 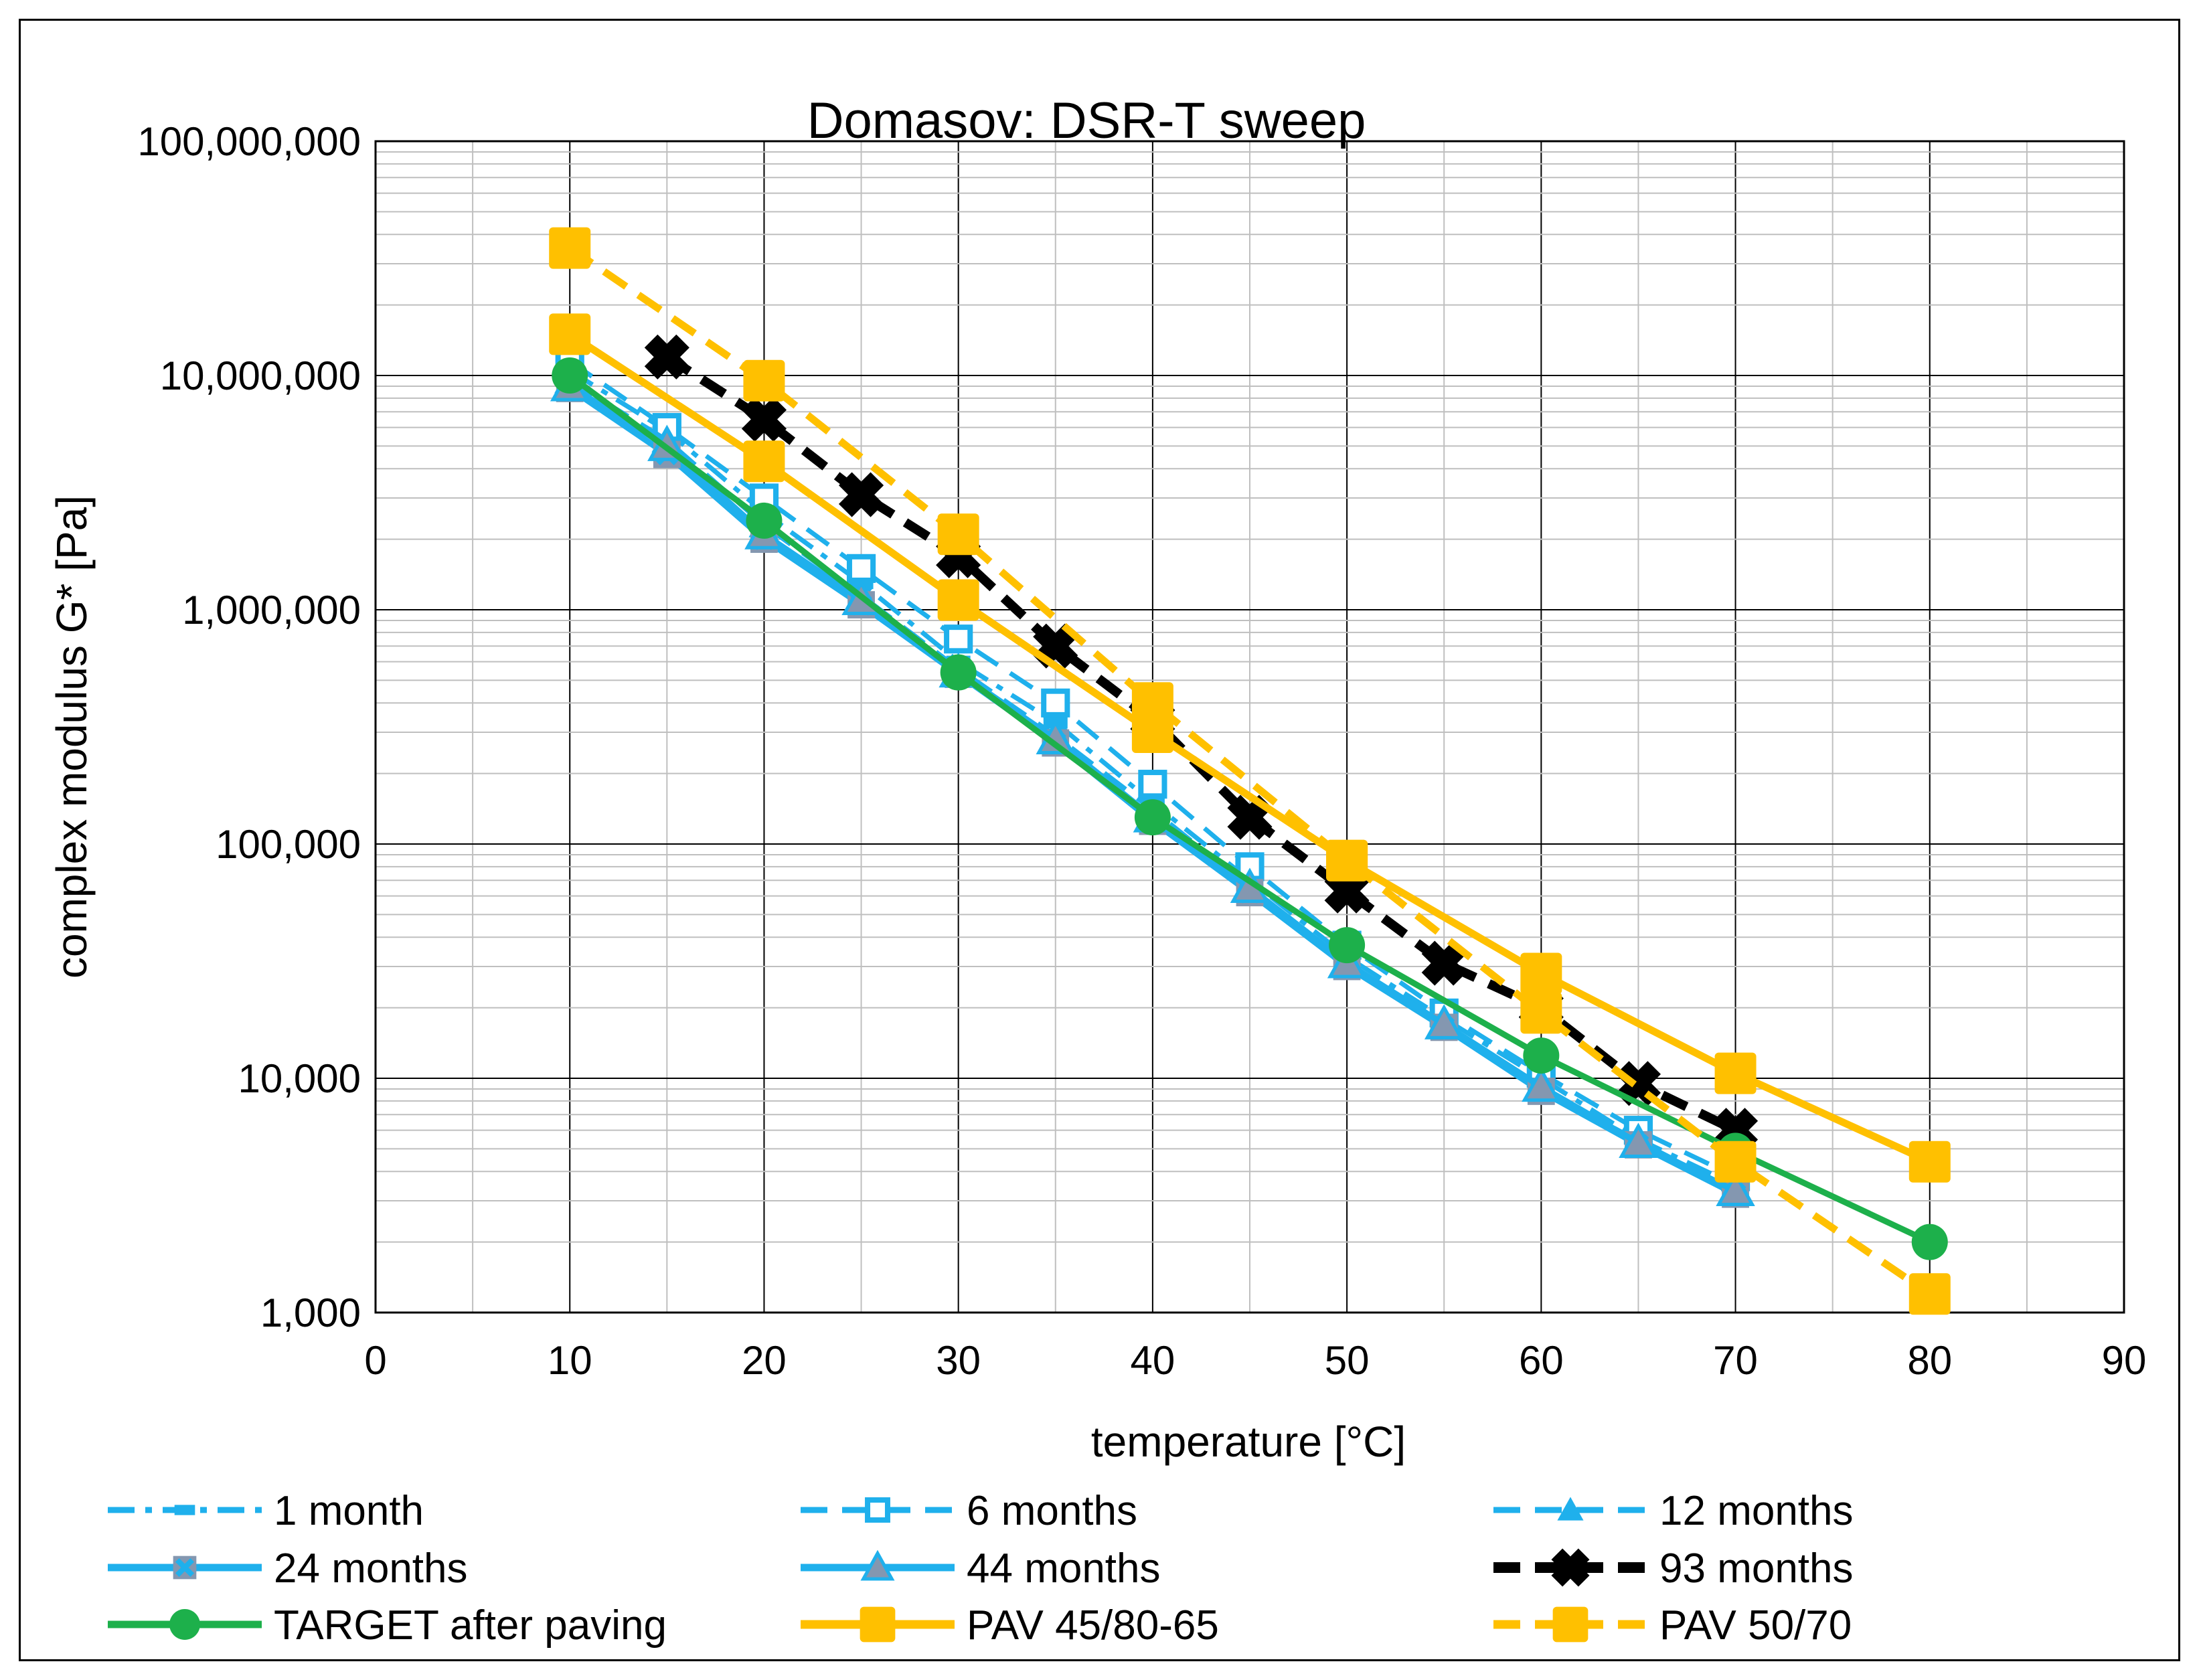 What do you see at coordinates (371, 1568) in the screenshot?
I see `legend-label: 24 months` at bounding box center [371, 1568].